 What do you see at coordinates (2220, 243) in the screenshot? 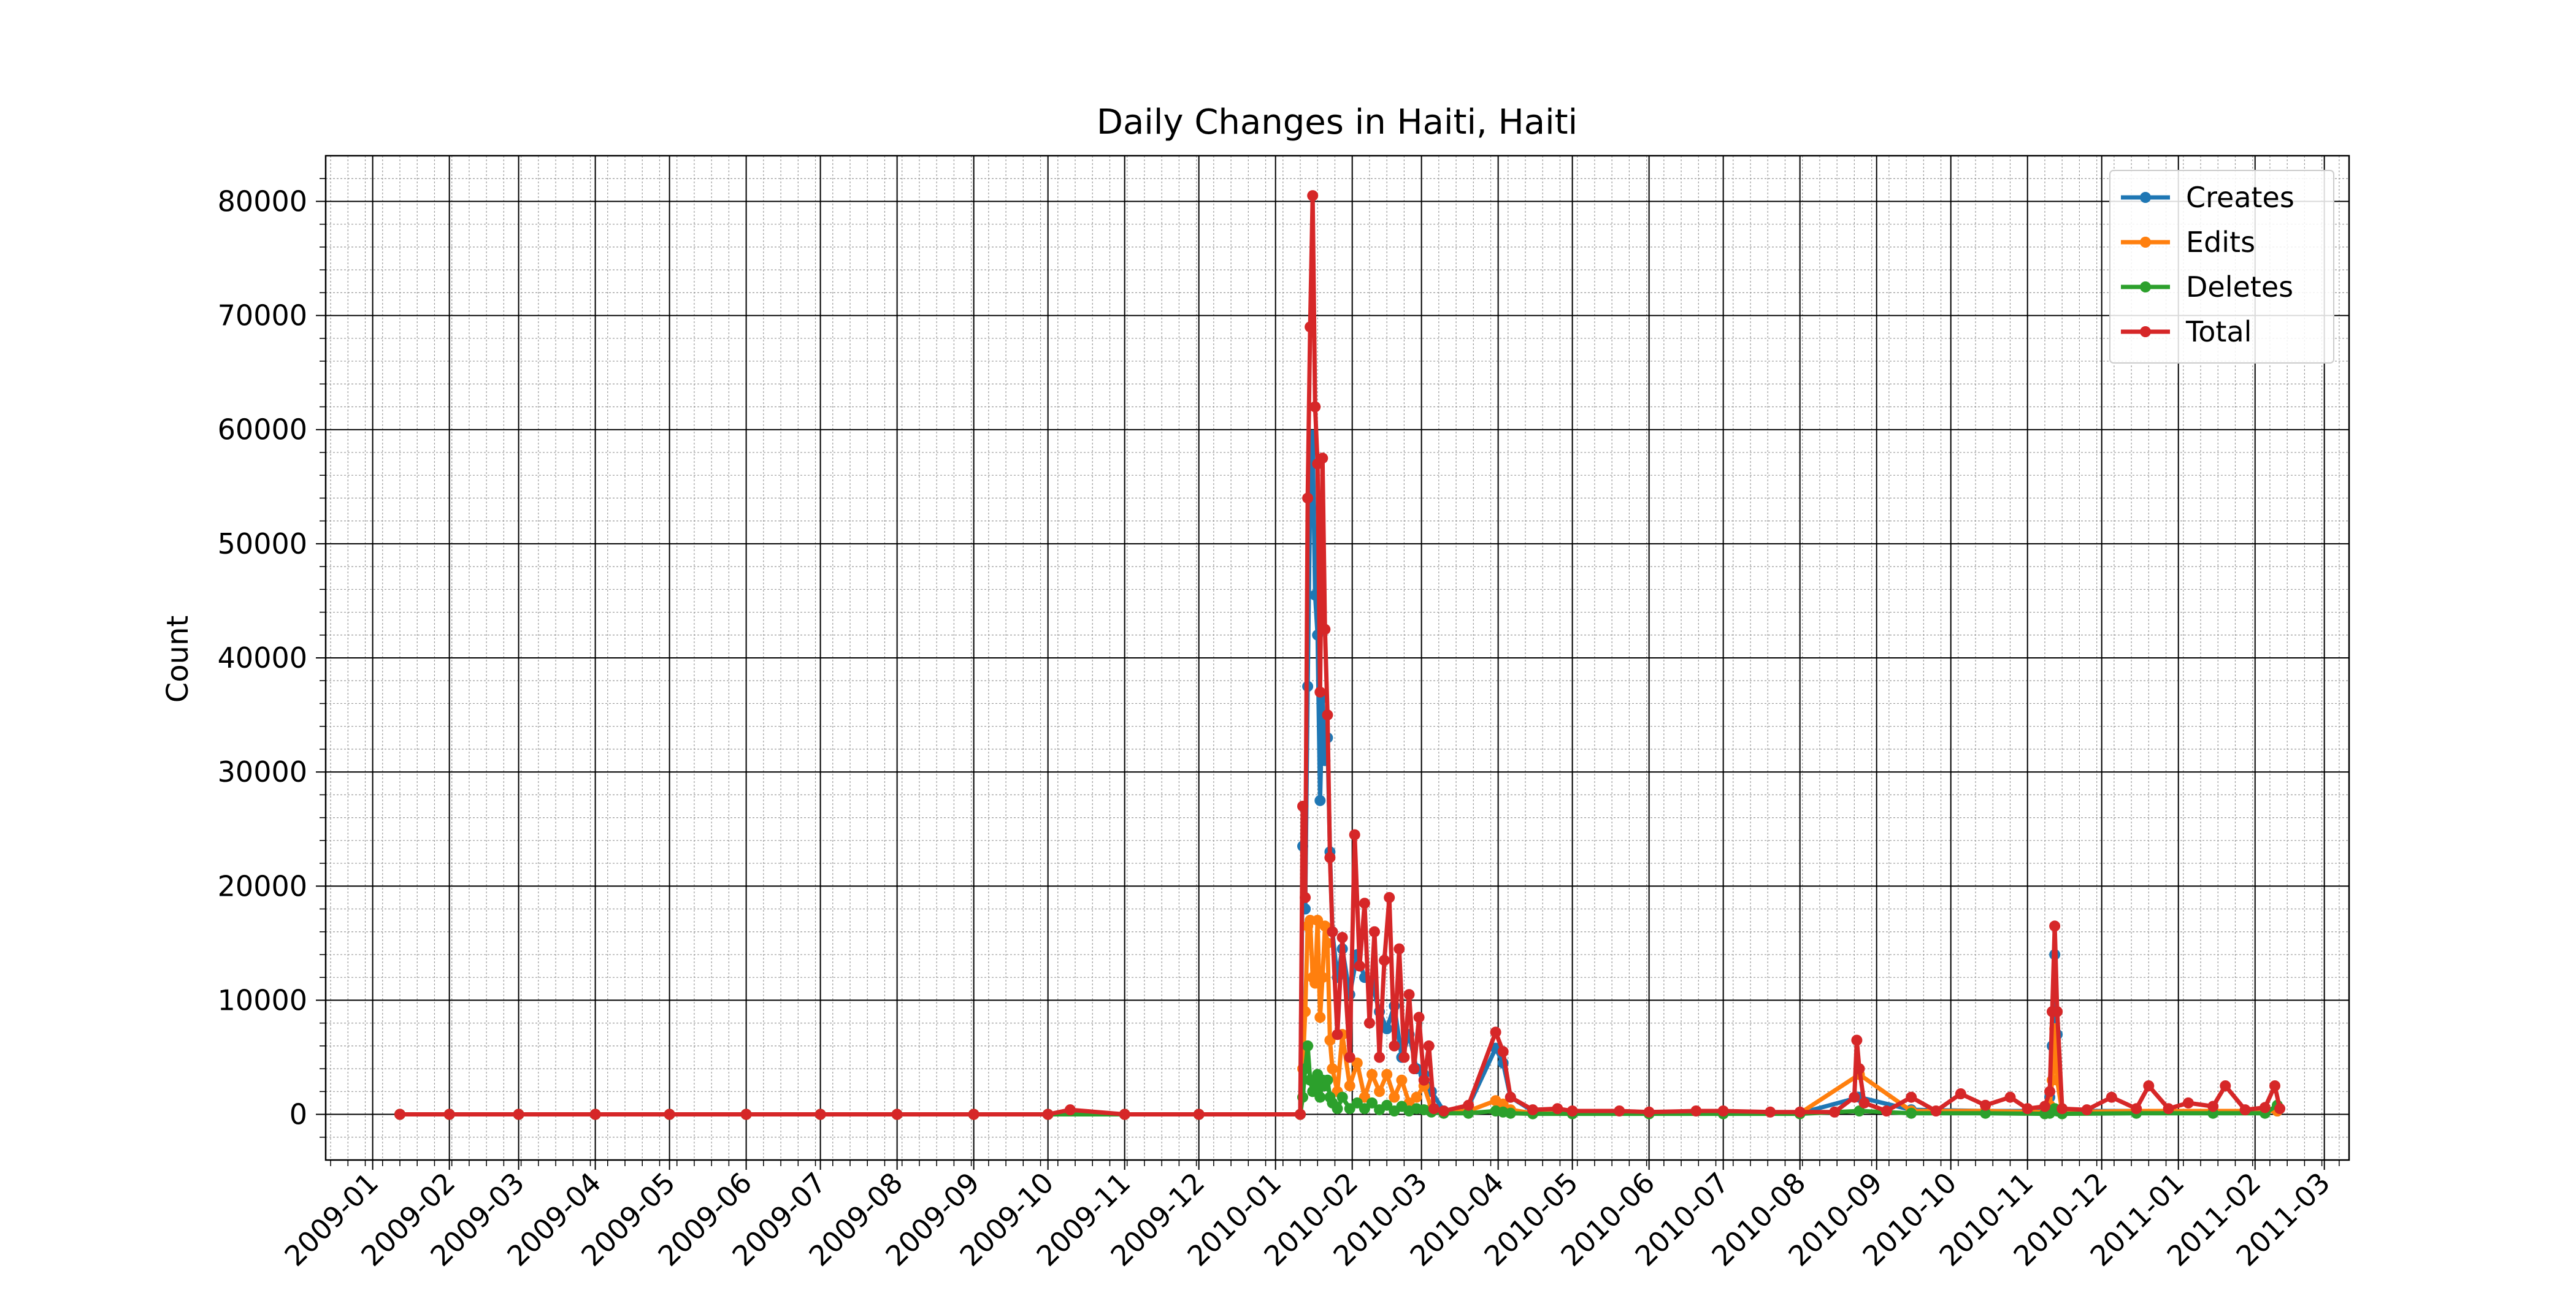
I see `legend-label: Edits` at bounding box center [2220, 243].